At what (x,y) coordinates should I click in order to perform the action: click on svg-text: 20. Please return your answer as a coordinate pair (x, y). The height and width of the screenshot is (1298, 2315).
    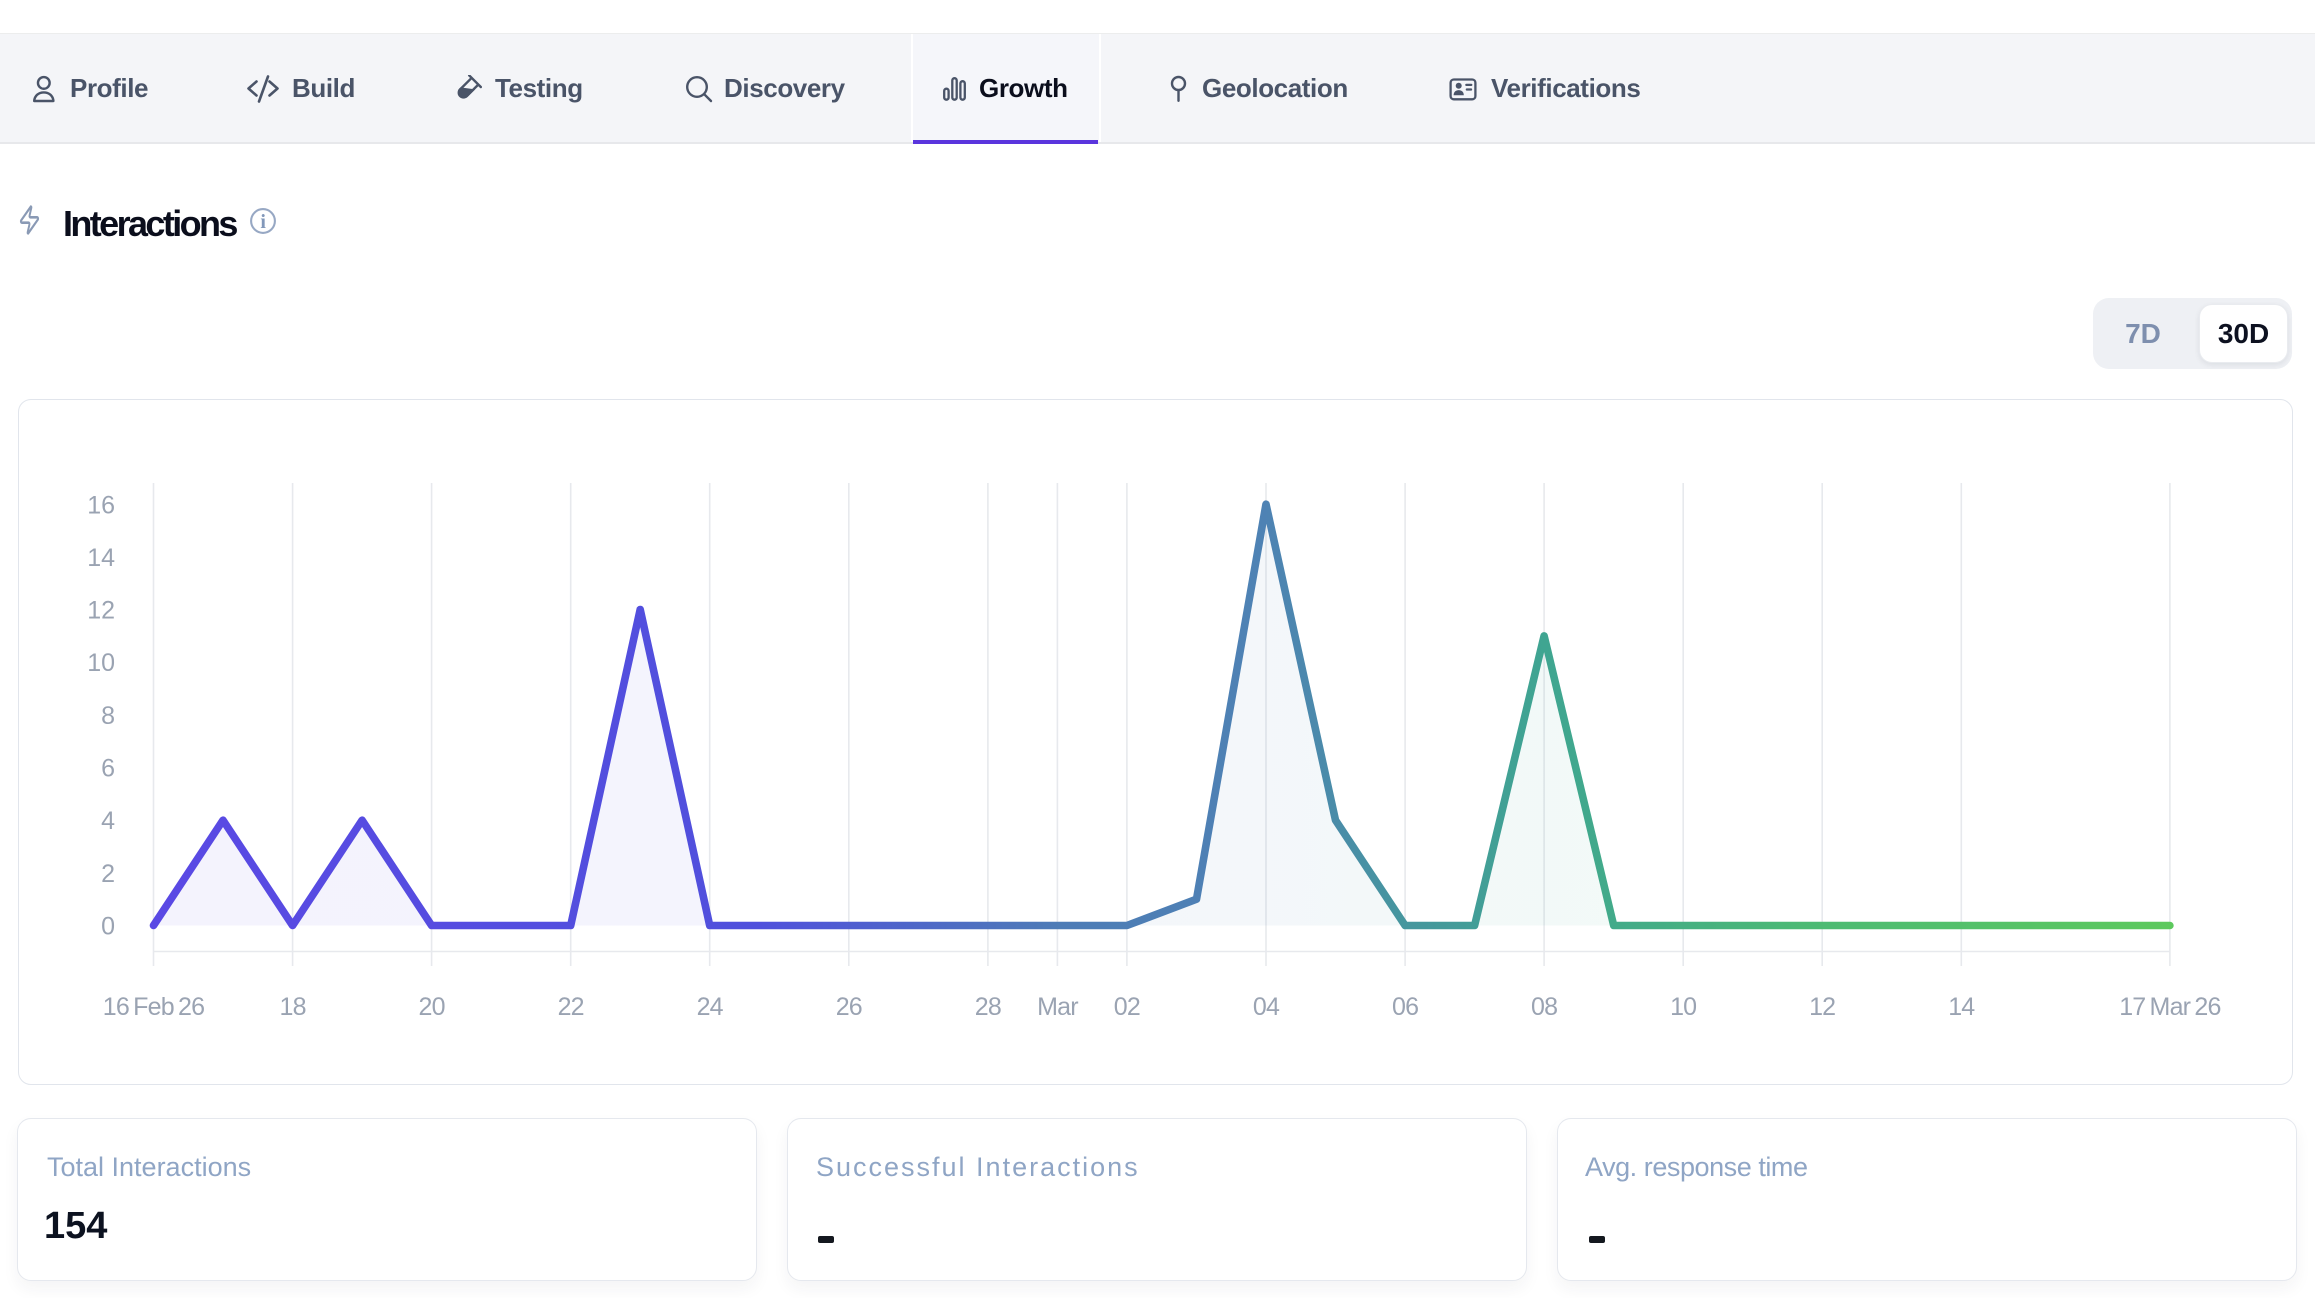
    Looking at the image, I should click on (431, 1007).